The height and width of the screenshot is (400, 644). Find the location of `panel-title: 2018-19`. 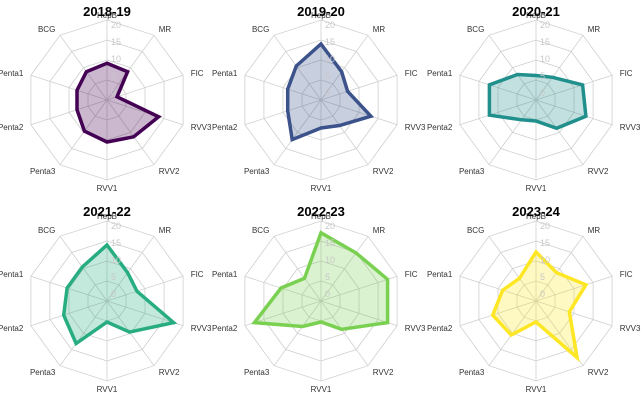

panel-title: 2018-19 is located at coordinates (107, 11).